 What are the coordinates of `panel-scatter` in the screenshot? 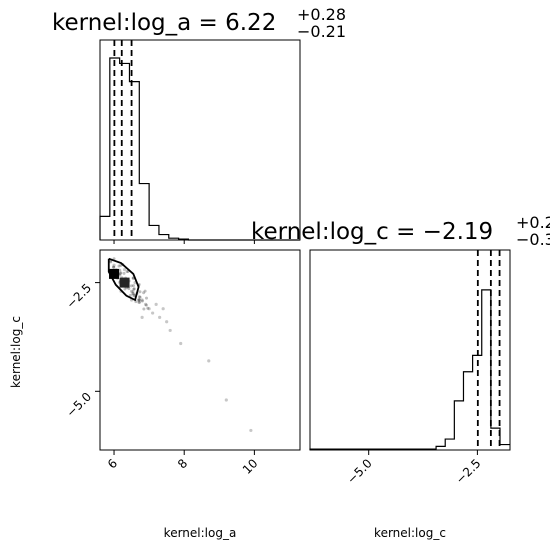 It's located at (200, 350).